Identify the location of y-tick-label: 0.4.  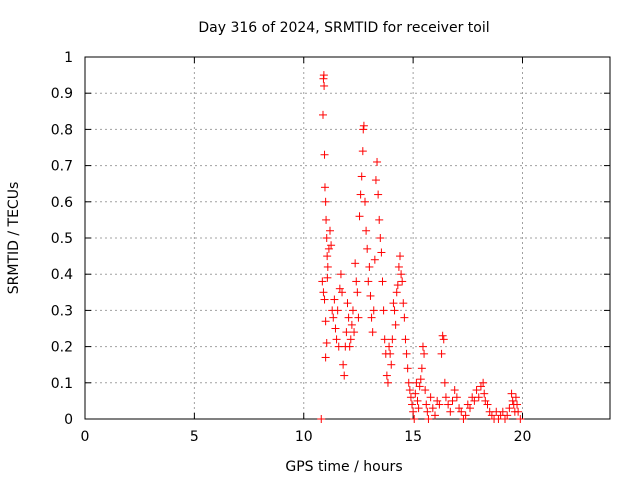
(62, 275).